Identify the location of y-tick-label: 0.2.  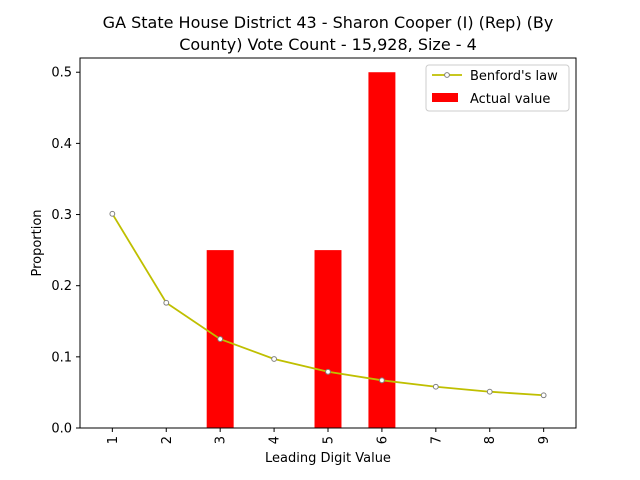
(61, 286).